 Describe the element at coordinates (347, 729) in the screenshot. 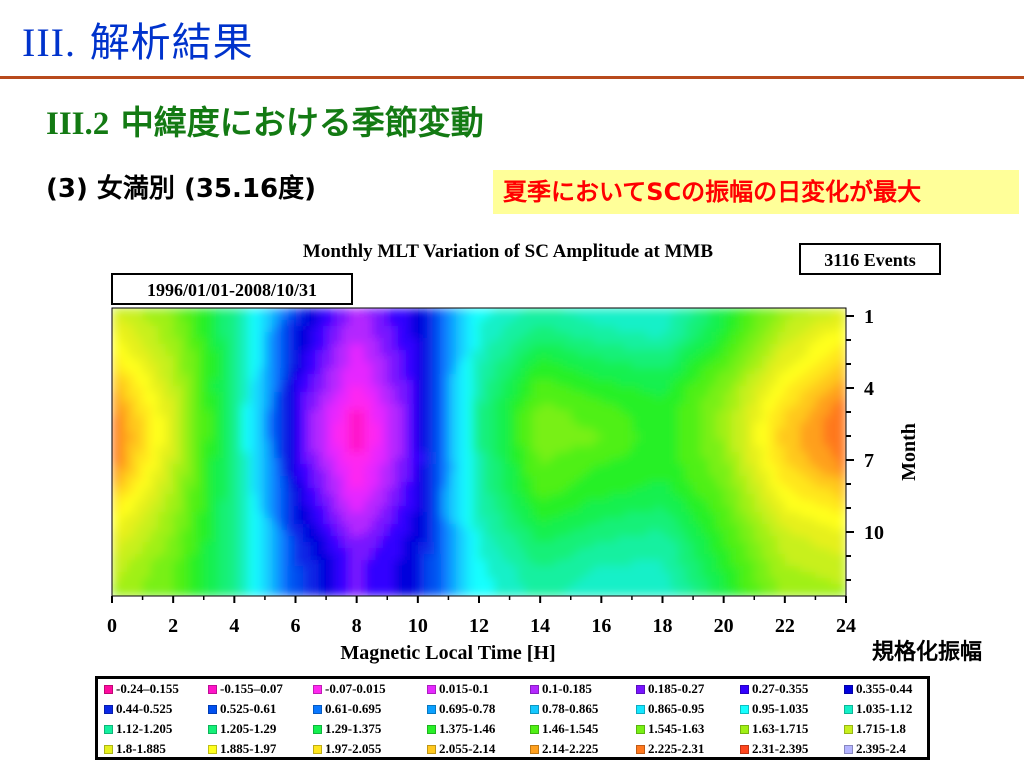

I see `legend-entry: 1.29-1.375` at that location.